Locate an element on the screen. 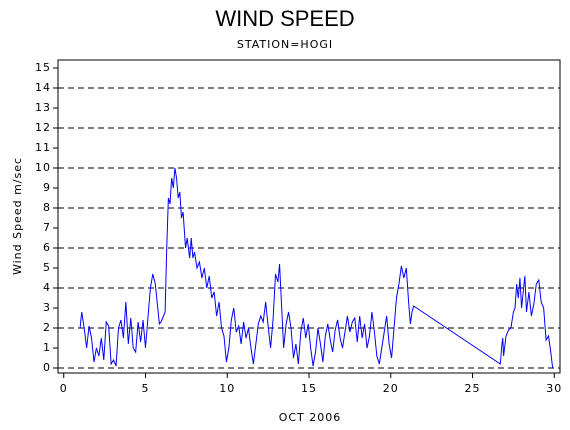 The width and height of the screenshot is (570, 430). x-axis-label: OCT 2006 is located at coordinates (310, 417).